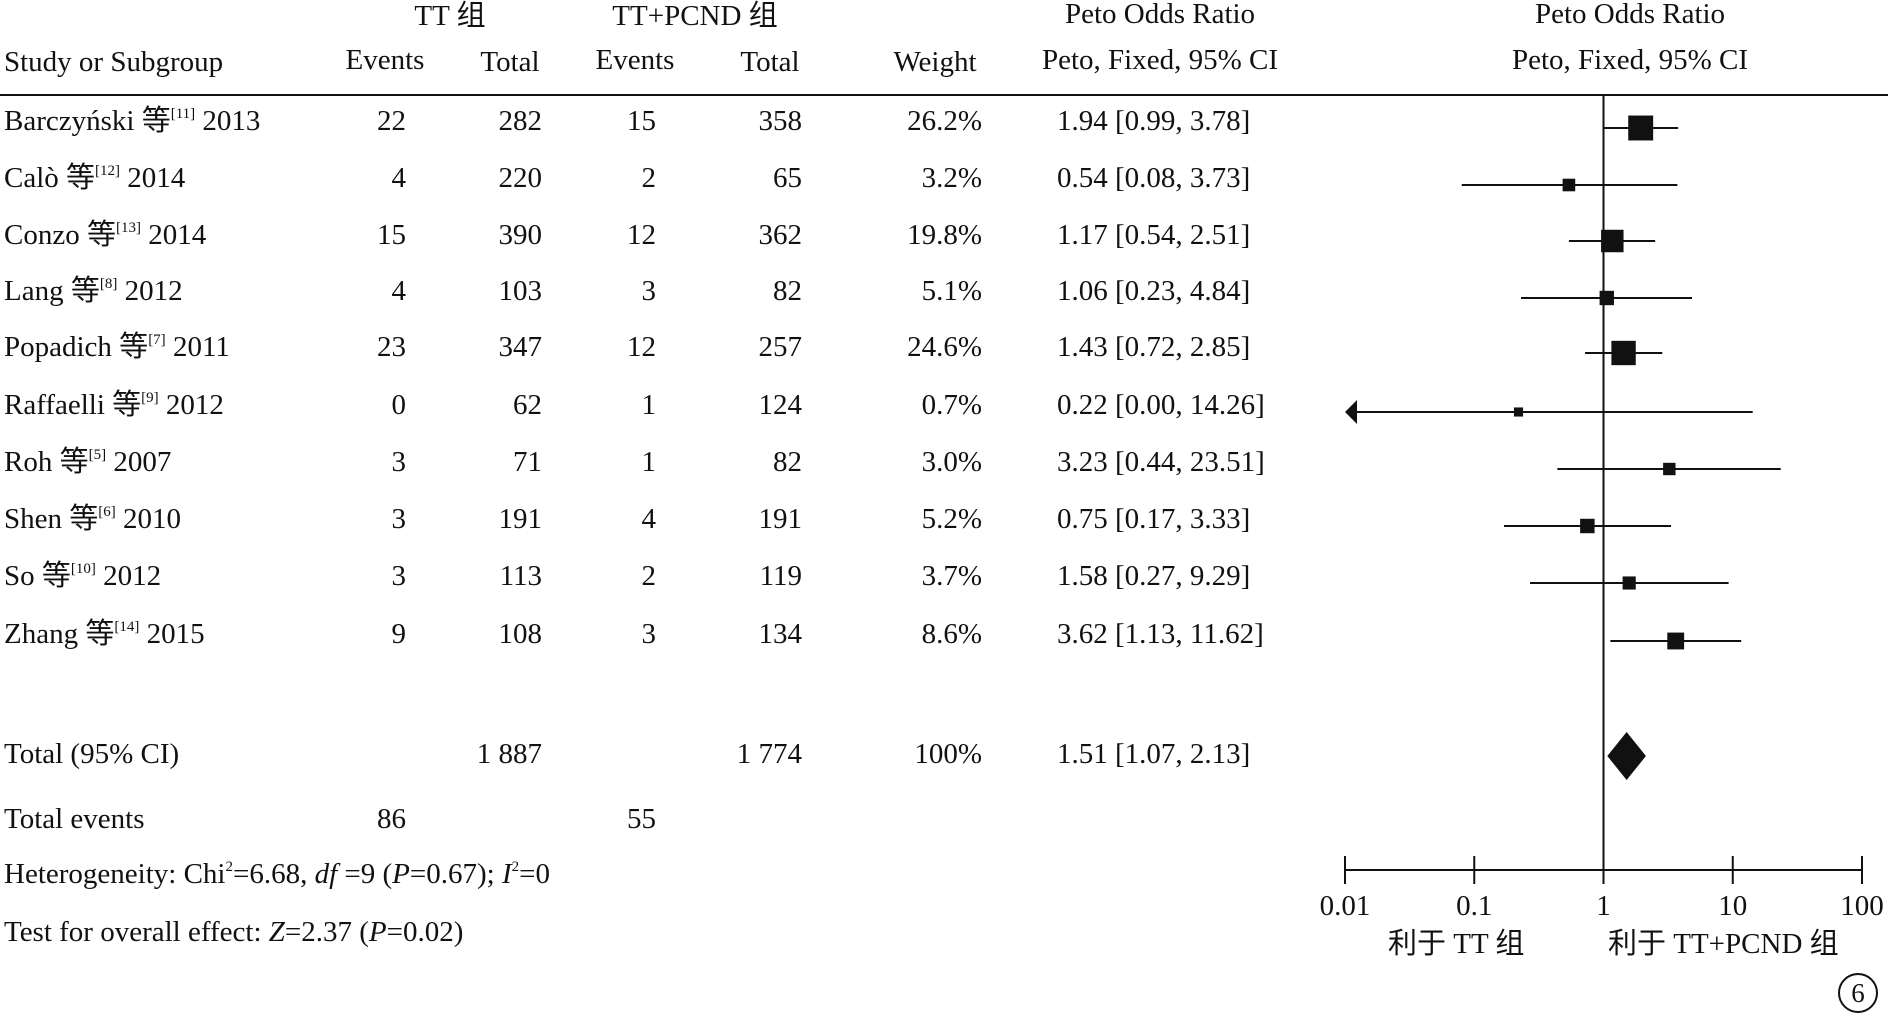 Image resolution: width=1888 pixels, height=1018 pixels. Describe the element at coordinates (787, 291) in the screenshot. I see `total2-cell: 82` at that location.